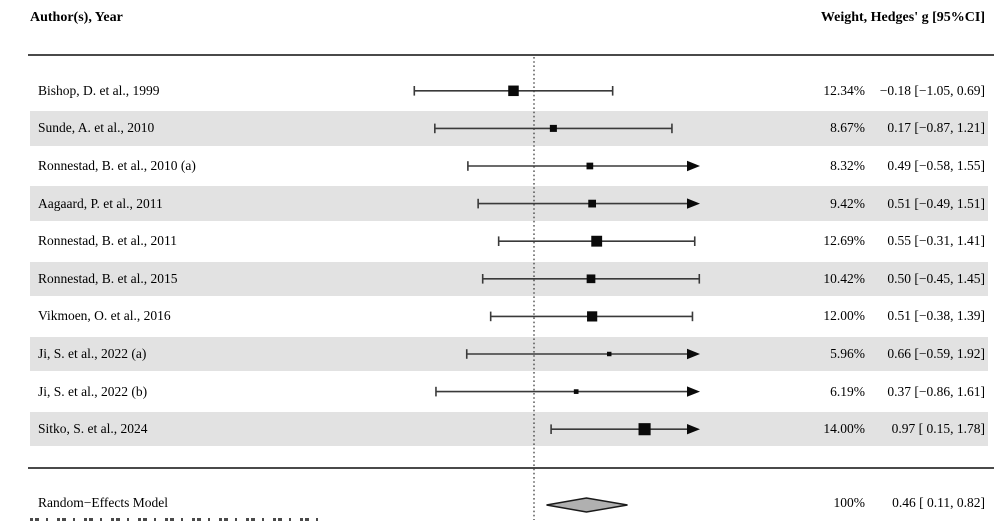  What do you see at coordinates (936, 128) in the screenshot?
I see `study-estimate: 0.17 [−0.87, 1.21]` at bounding box center [936, 128].